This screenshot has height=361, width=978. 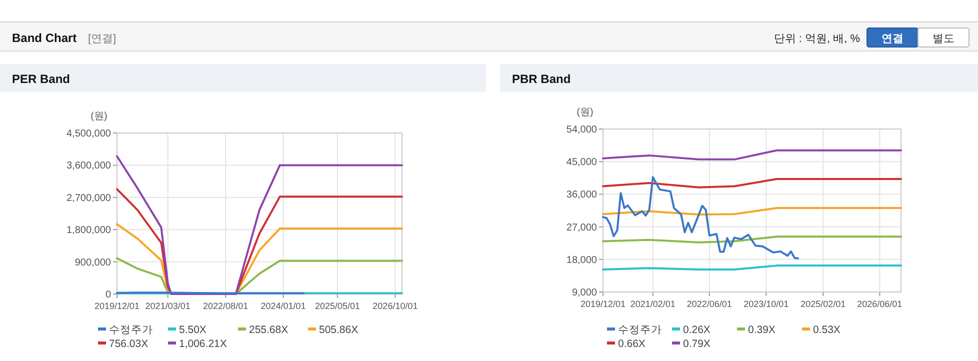 I want to click on y-tick-label: 900,000, so click(x=93, y=262).